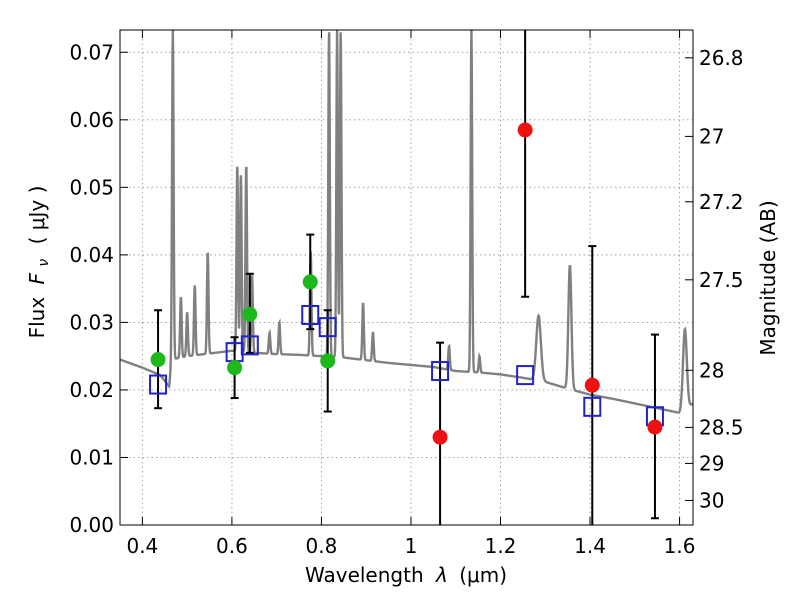 The width and height of the screenshot is (800, 600). Describe the element at coordinates (91, 187) in the screenshot. I see `y-tick-label: 0.05` at that location.